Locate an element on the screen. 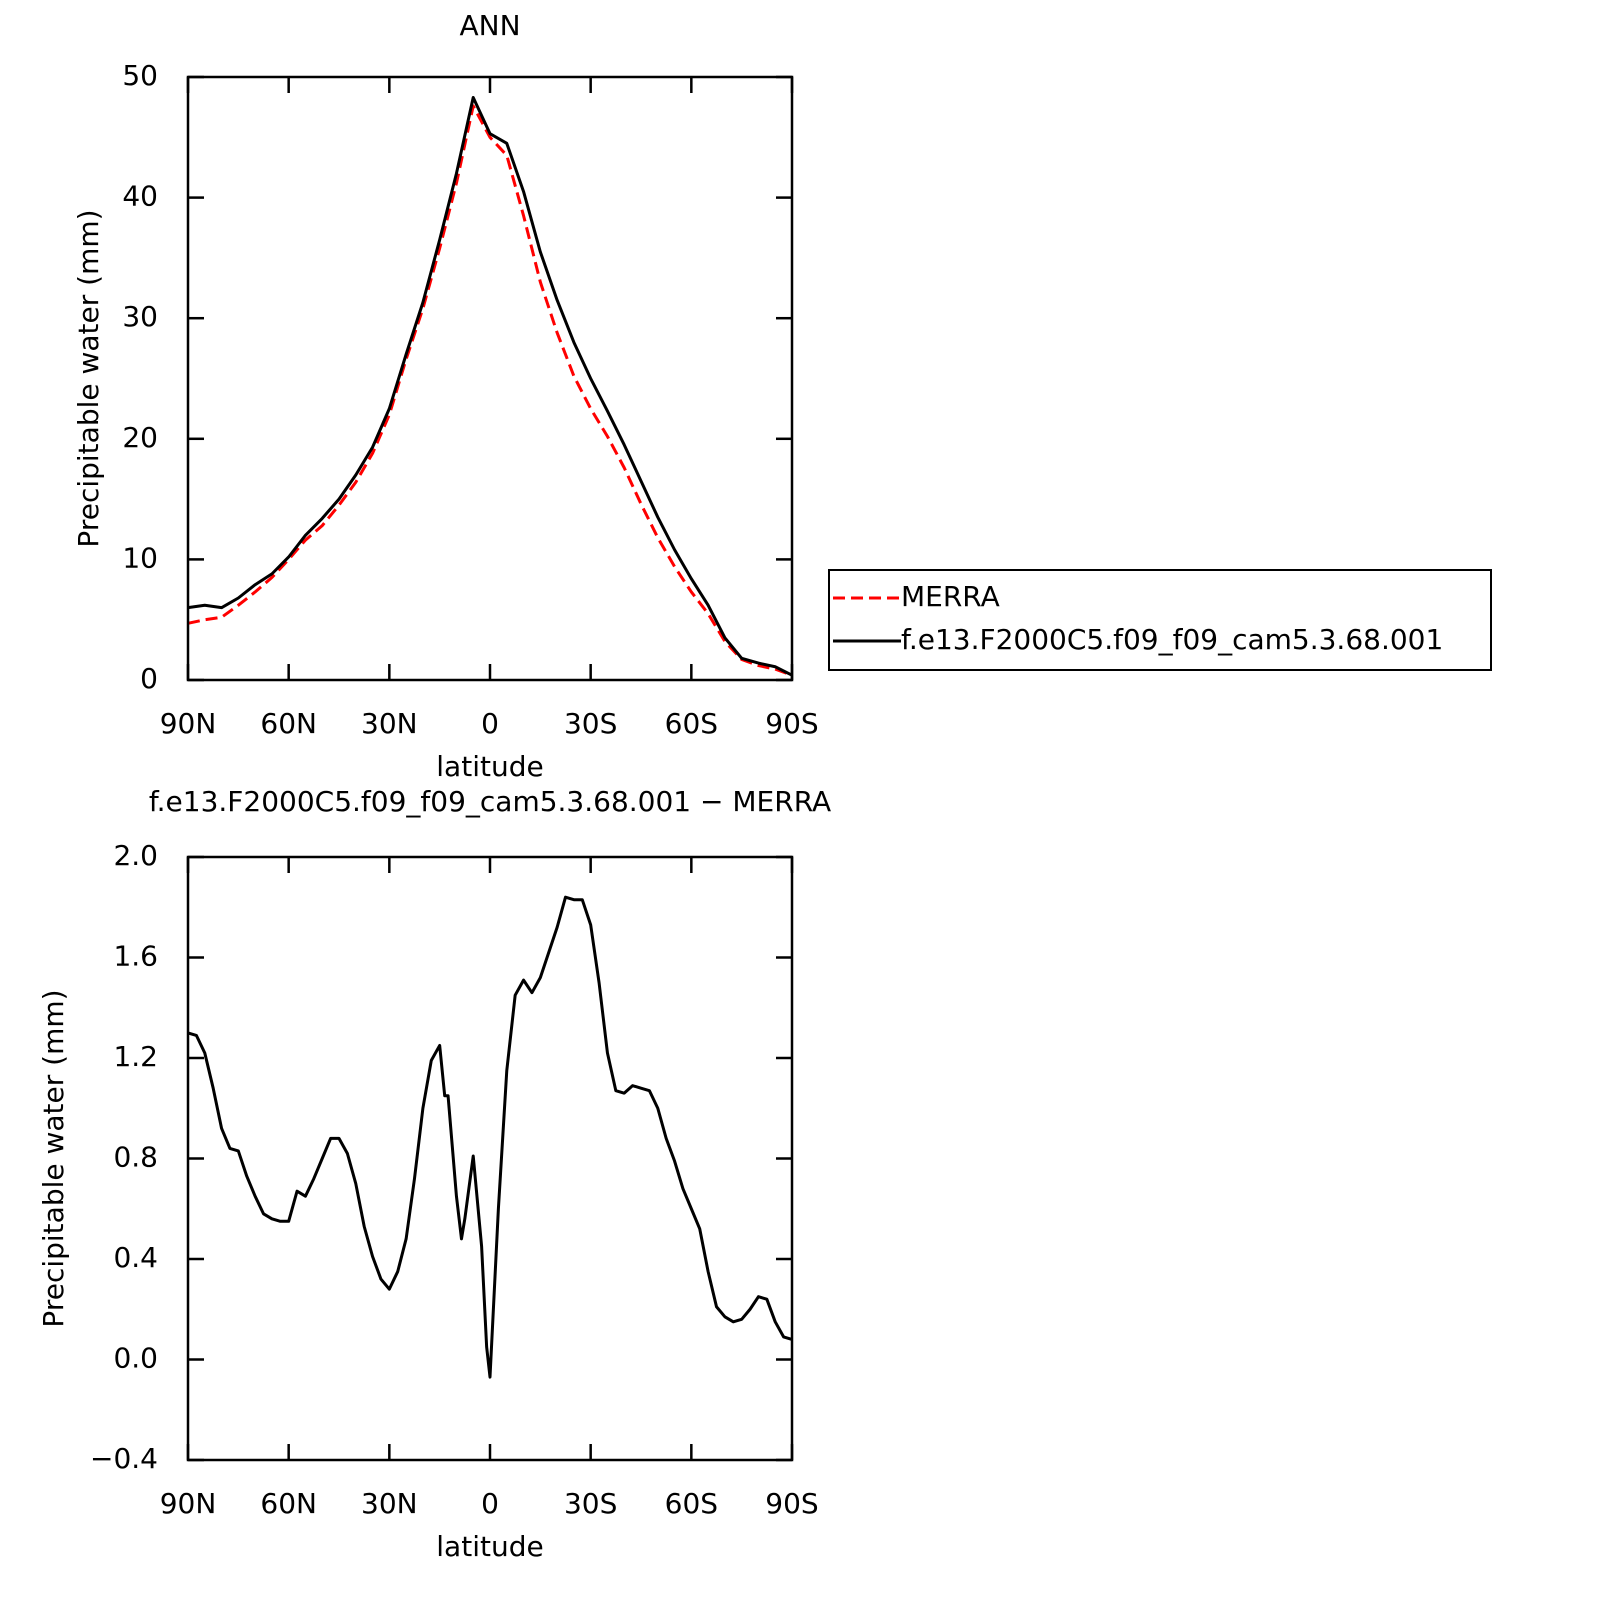 The width and height of the screenshot is (1602, 1602). y-tick-label: 0 is located at coordinates (149, 678).